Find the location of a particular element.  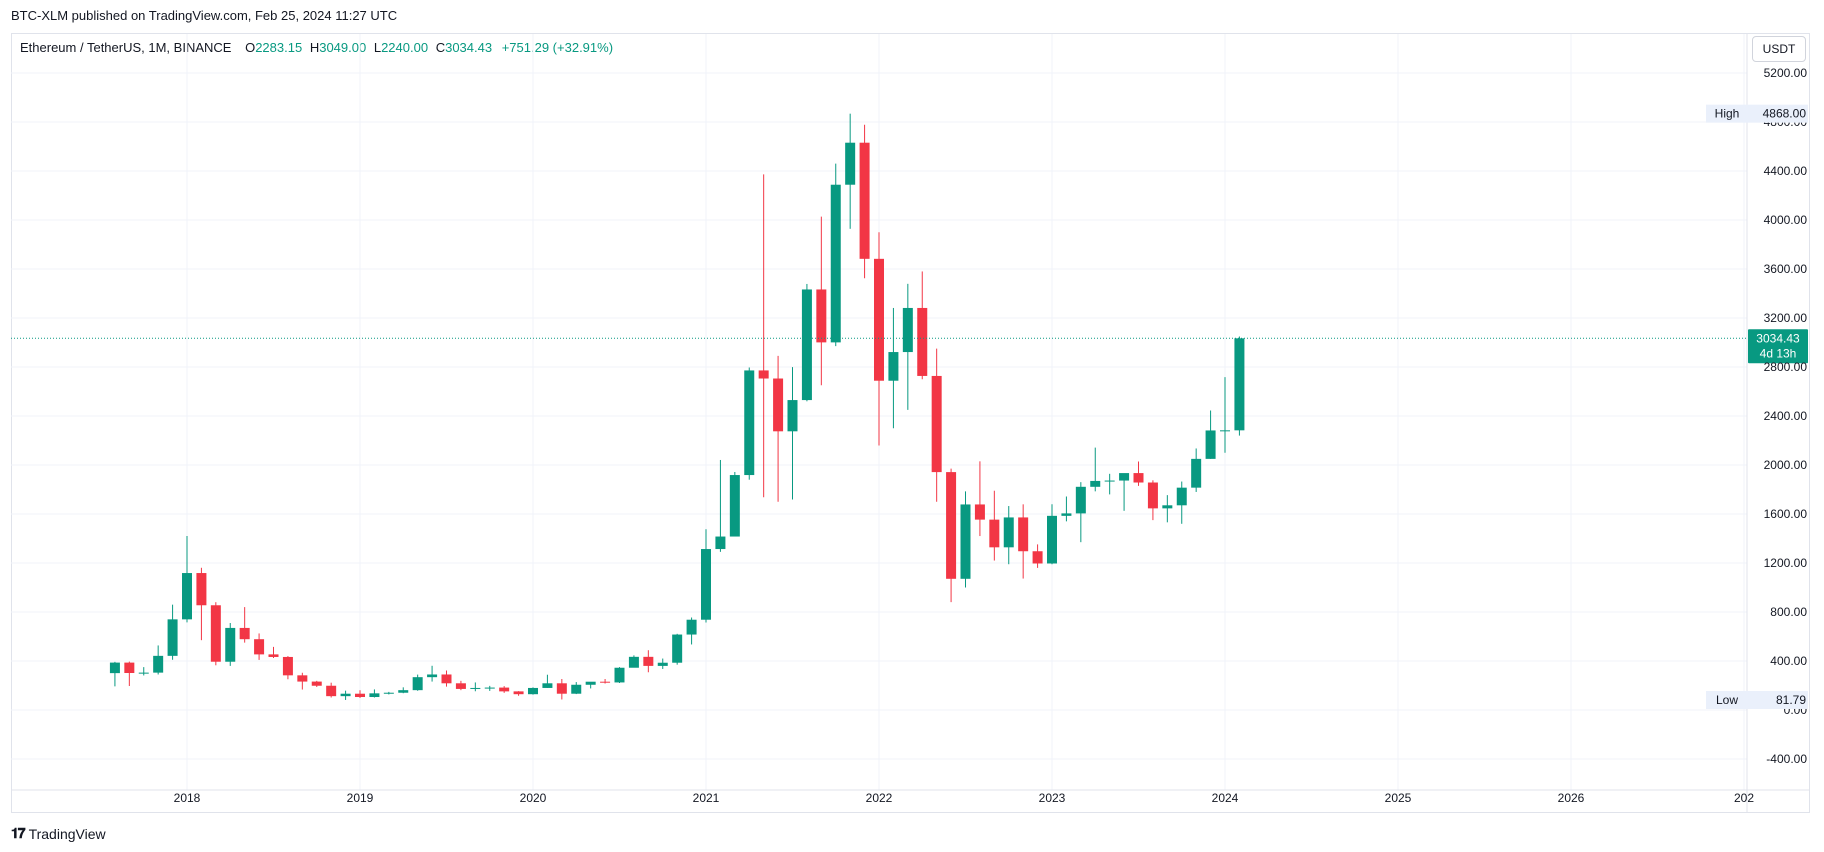

open-value: 2283.15 is located at coordinates (279, 47).